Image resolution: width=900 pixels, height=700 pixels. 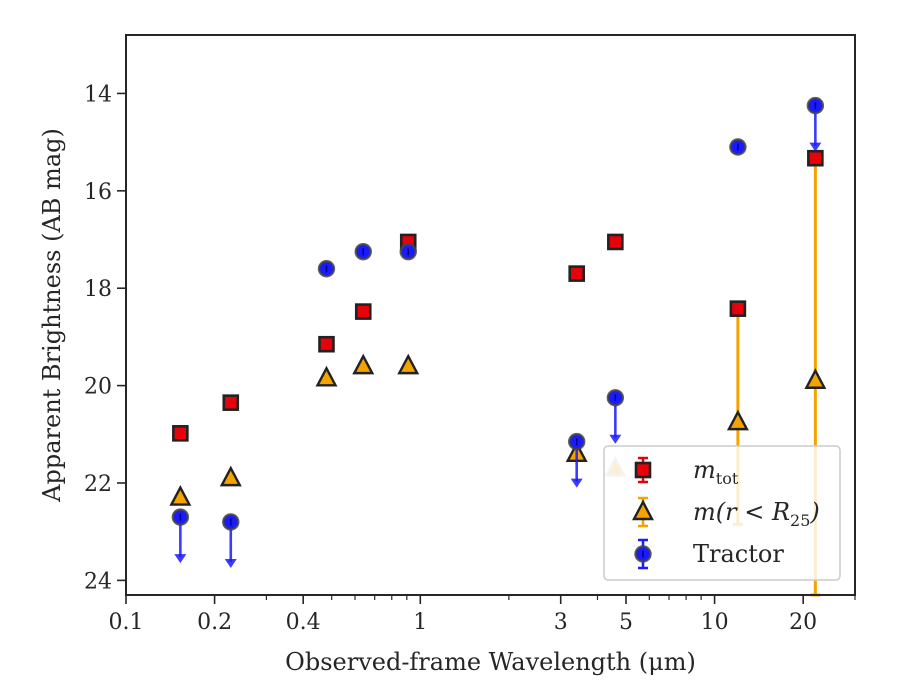 I want to click on x-tick-label-2: 0.4, so click(x=303, y=622).